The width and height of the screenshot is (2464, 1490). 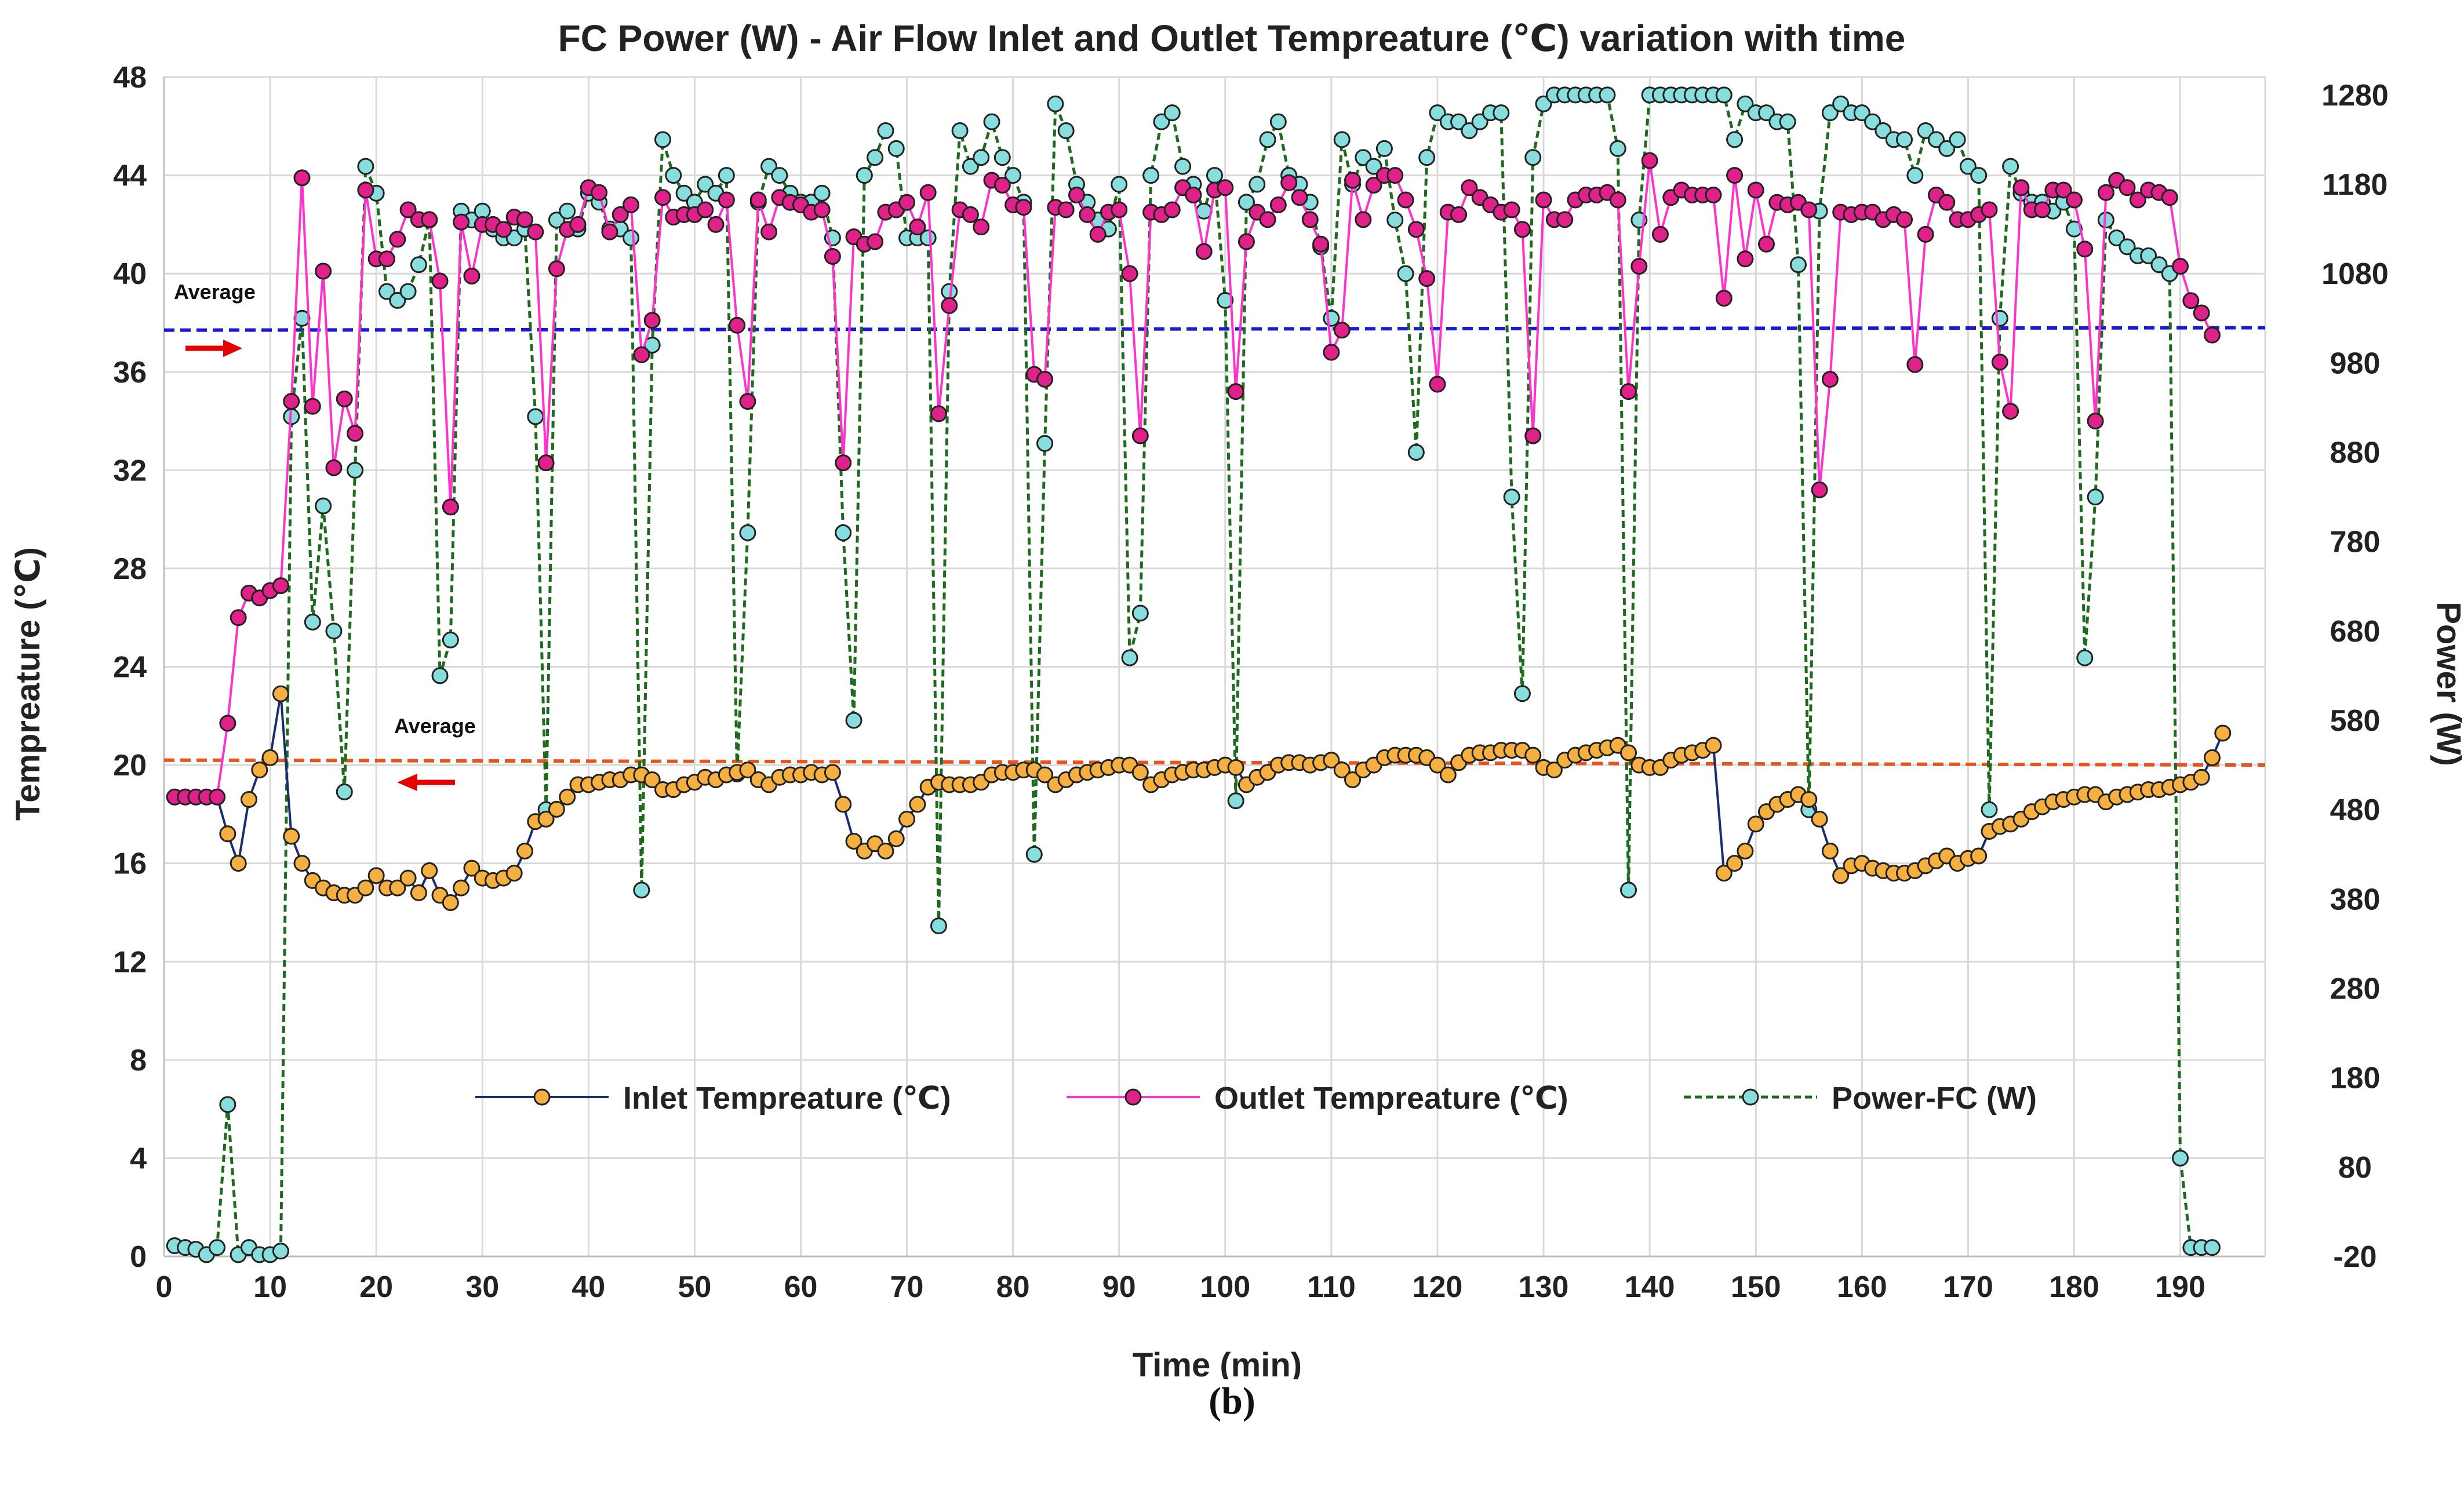 What do you see at coordinates (1119, 1287) in the screenshot?
I see `x-tick-label: 90` at bounding box center [1119, 1287].